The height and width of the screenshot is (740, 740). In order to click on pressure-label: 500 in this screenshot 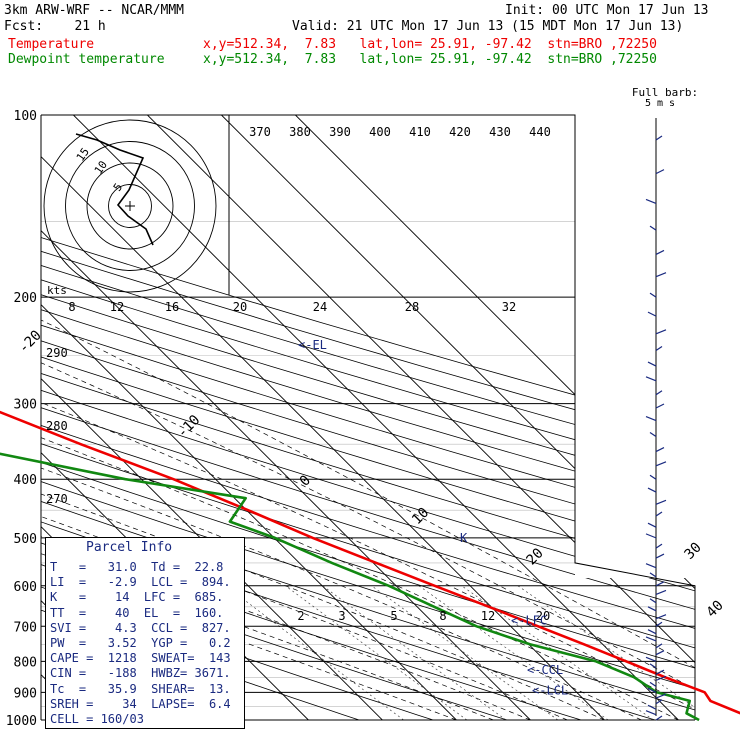, I will do `click(25, 539)`.